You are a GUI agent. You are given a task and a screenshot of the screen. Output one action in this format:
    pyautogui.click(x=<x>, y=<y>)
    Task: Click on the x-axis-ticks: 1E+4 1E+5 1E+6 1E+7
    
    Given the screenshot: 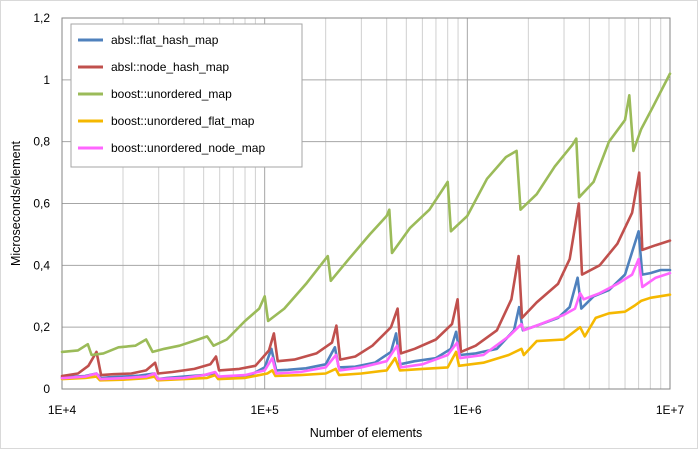 What is the action you would take?
    pyautogui.click(x=366, y=410)
    